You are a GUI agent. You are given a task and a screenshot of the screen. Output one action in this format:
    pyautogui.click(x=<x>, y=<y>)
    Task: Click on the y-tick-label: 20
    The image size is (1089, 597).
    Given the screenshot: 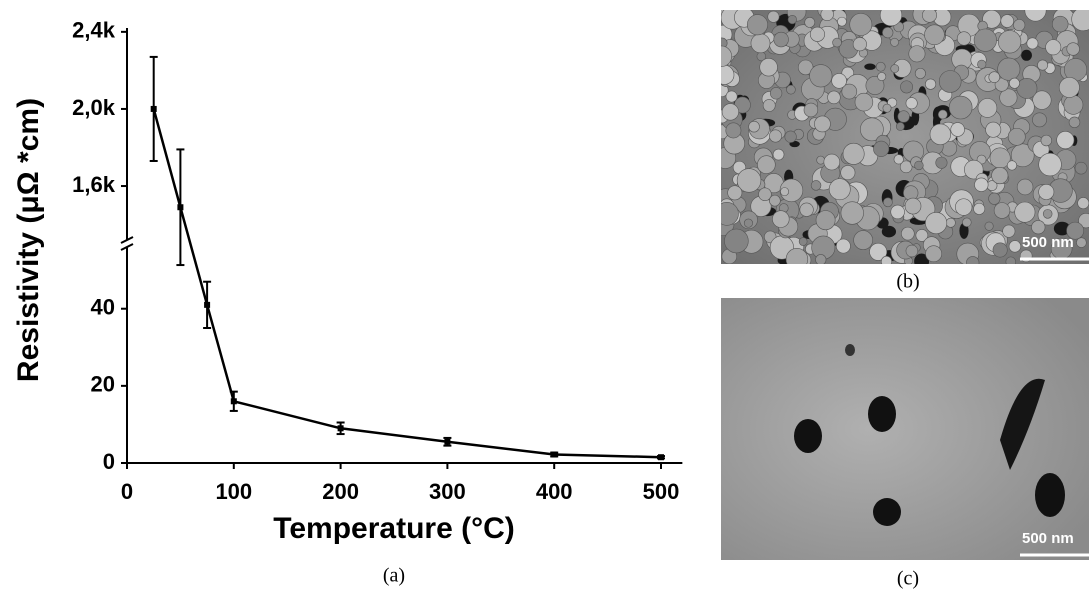 What is the action you would take?
    pyautogui.click(x=103, y=384)
    